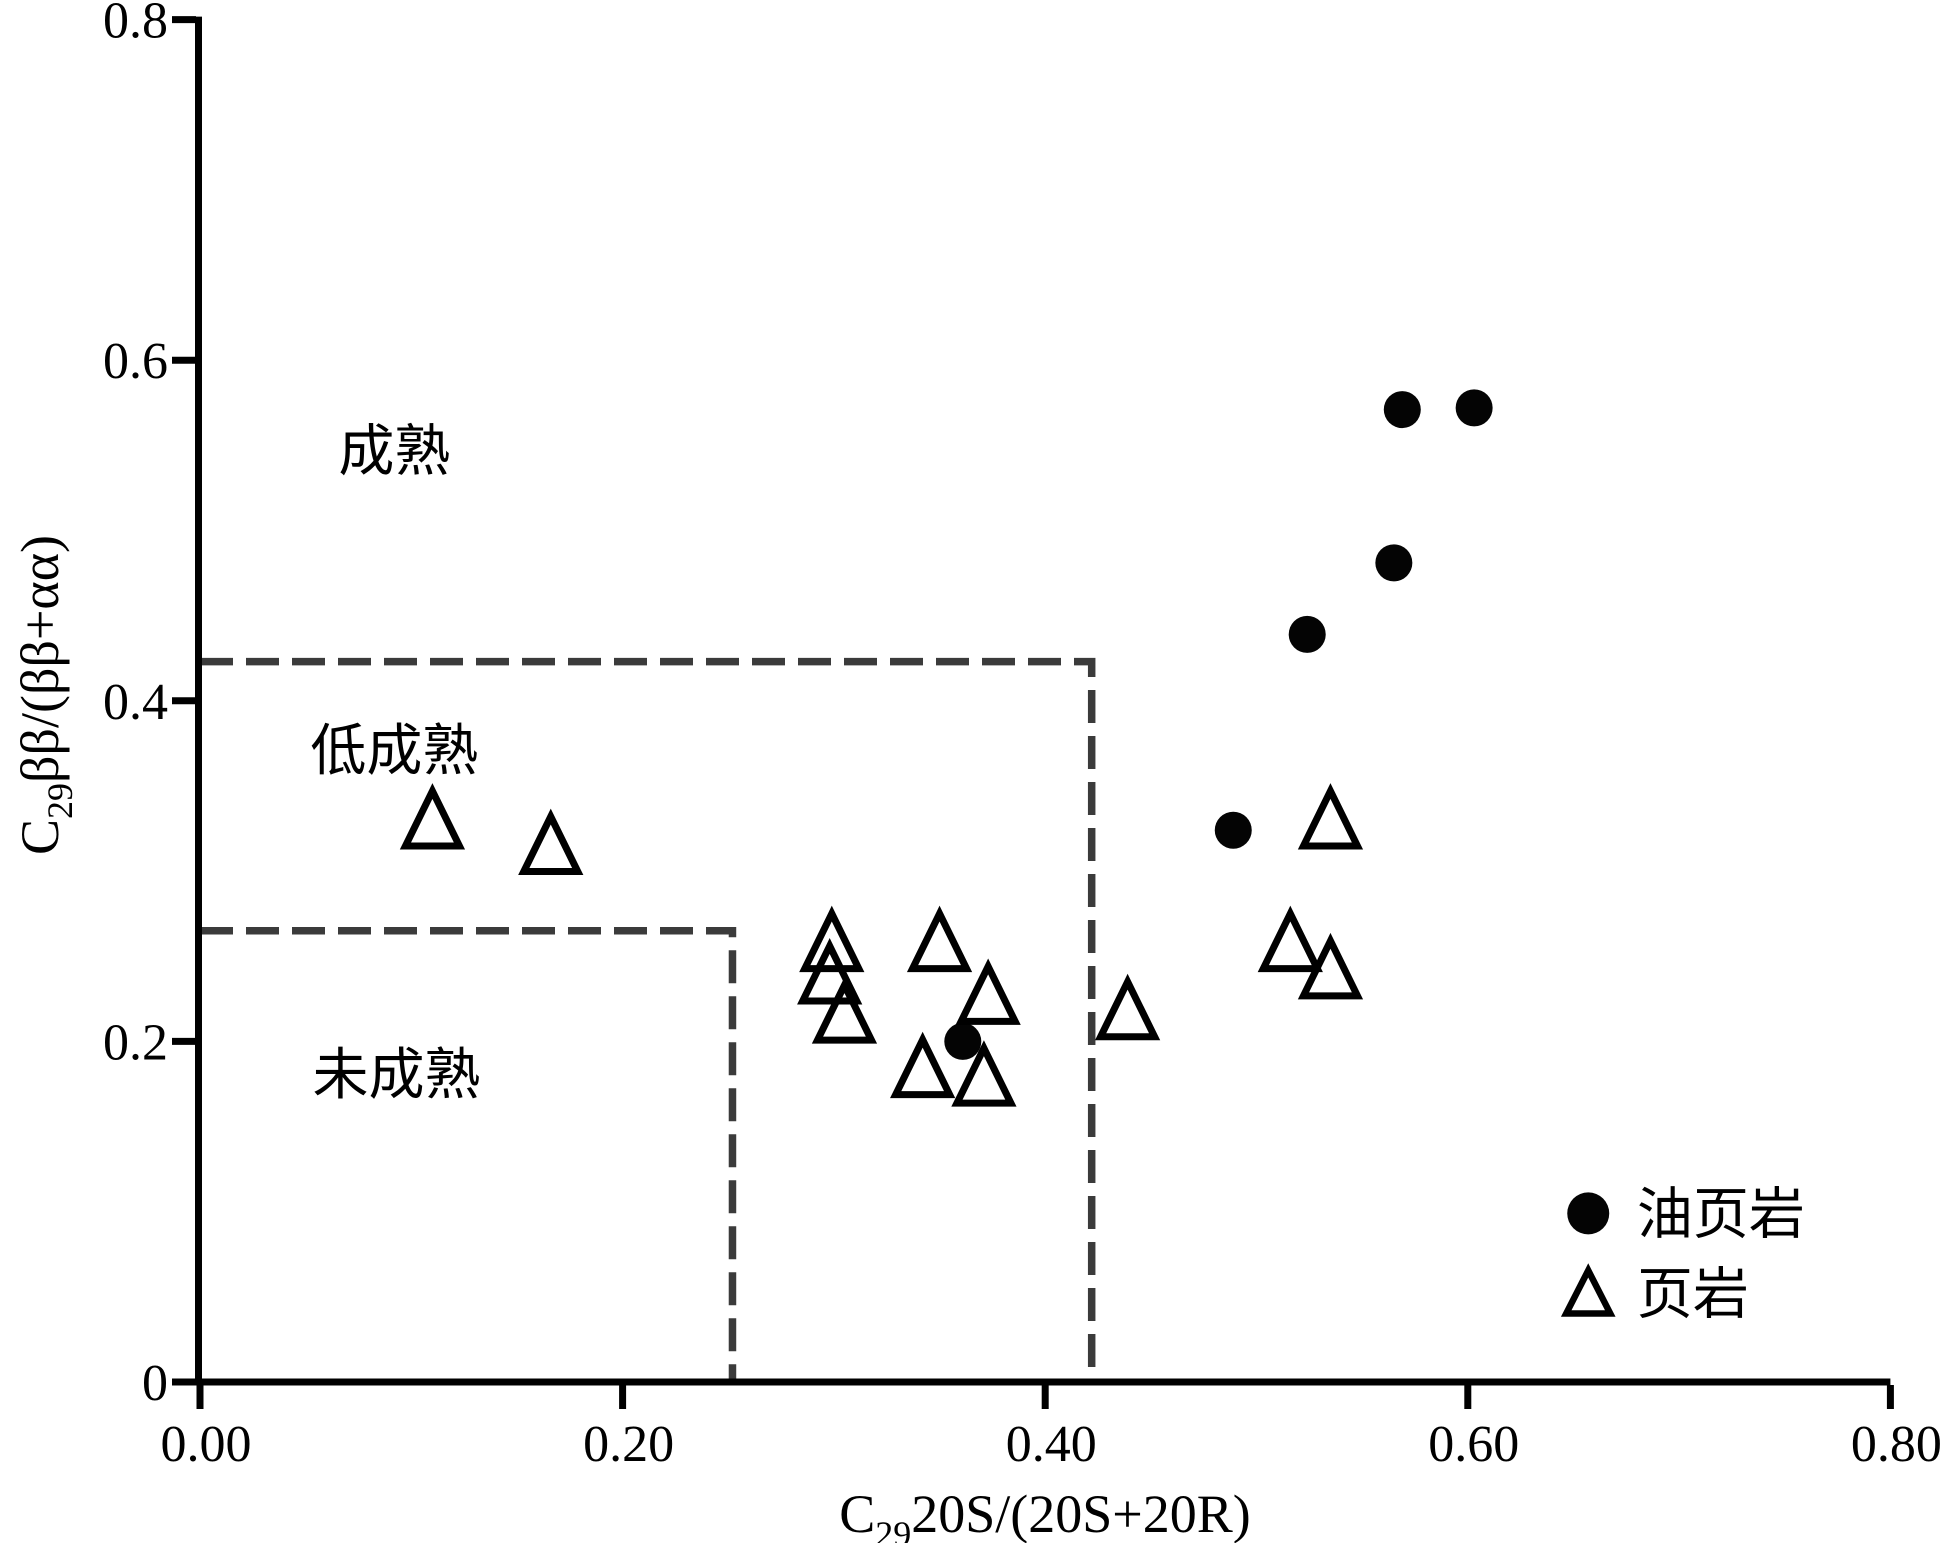  Describe the element at coordinates (155, 1383) in the screenshot. I see `y-tick-label: 0` at that location.